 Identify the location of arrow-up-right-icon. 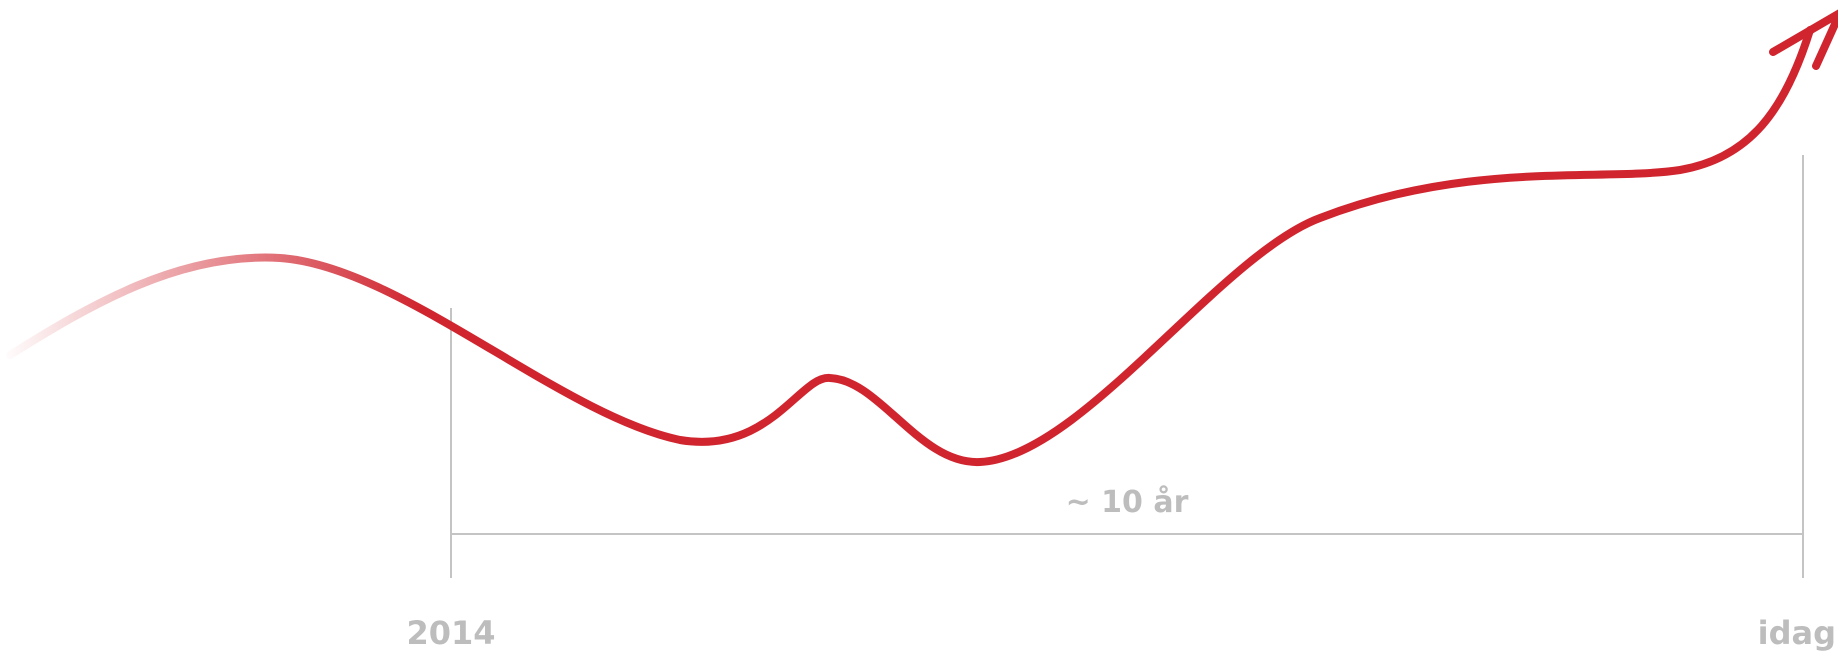
(1803, 39).